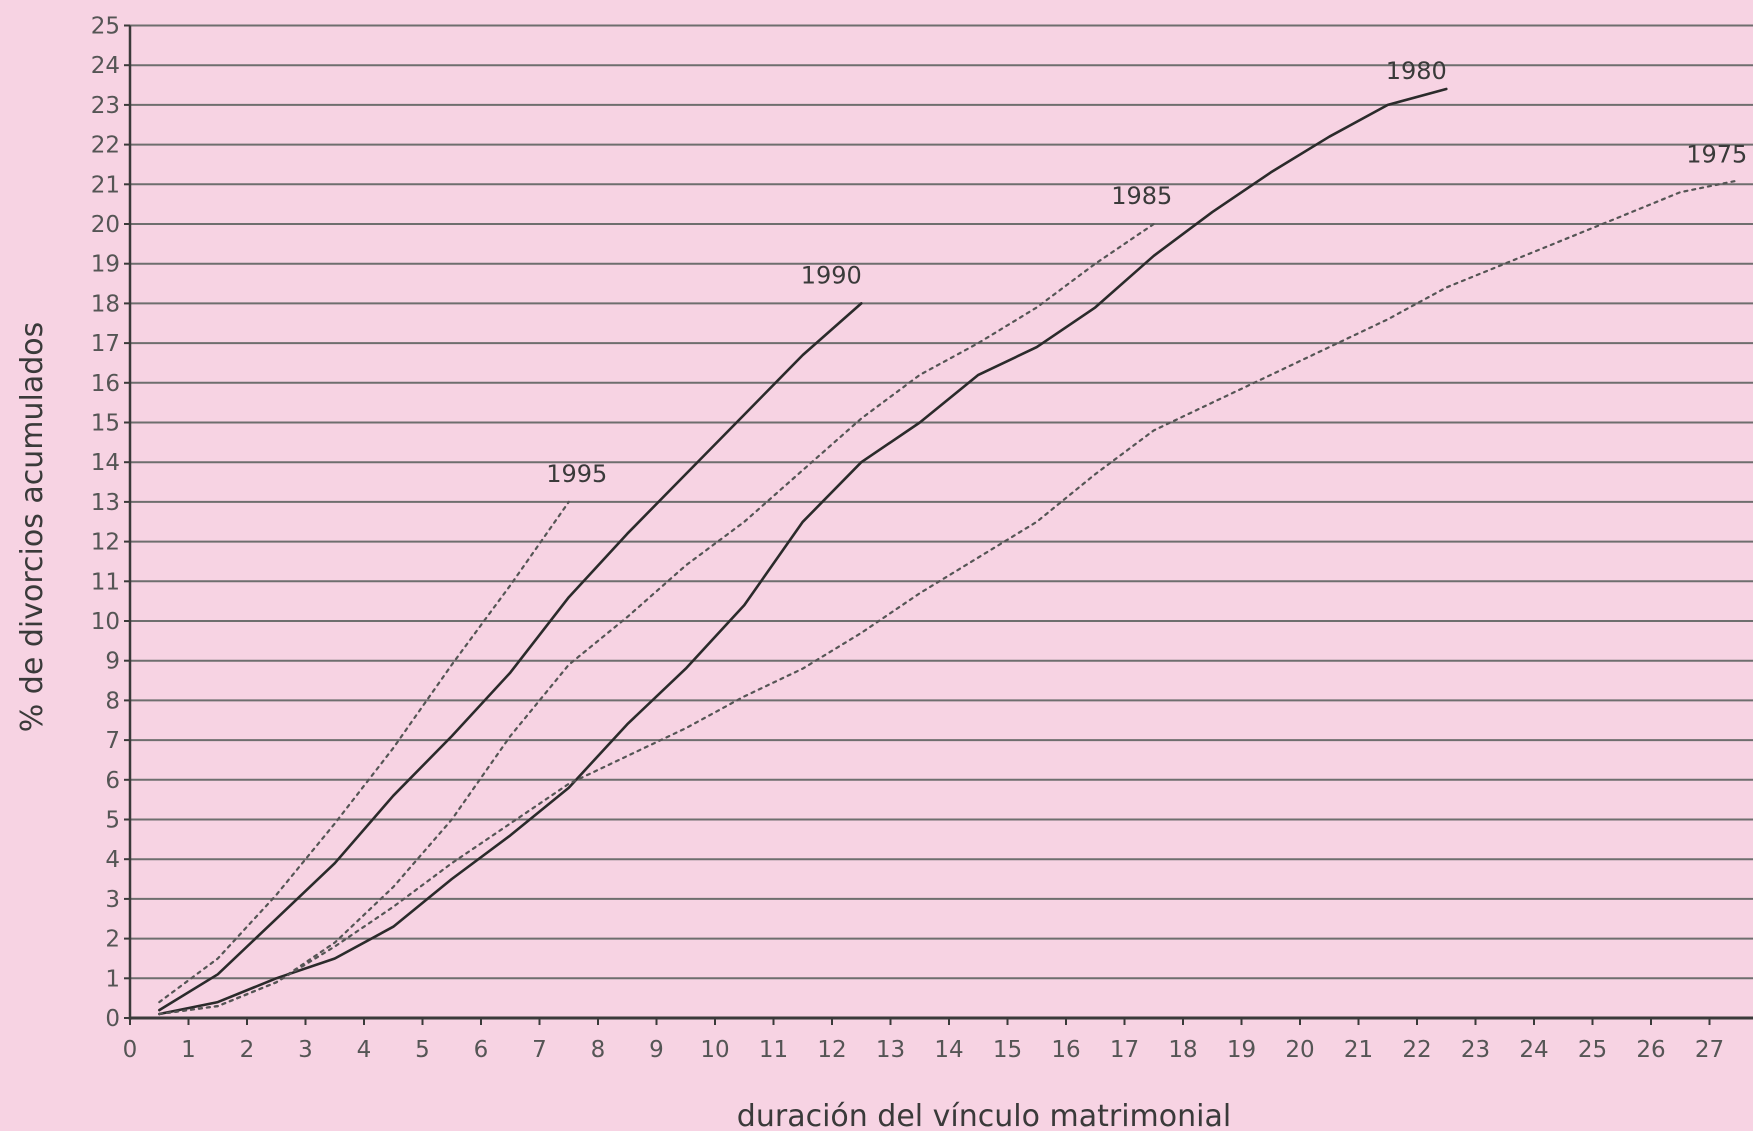  I want to click on series-label-1985: 1985, so click(1141, 196).